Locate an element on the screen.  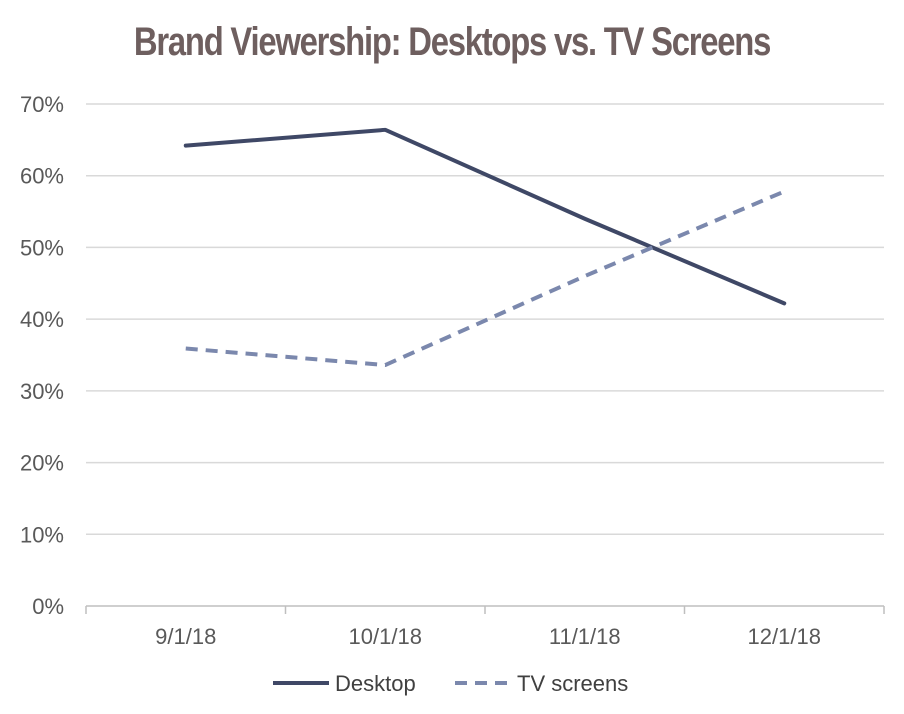
x-tick-label: 11/1/18 is located at coordinates (585, 636).